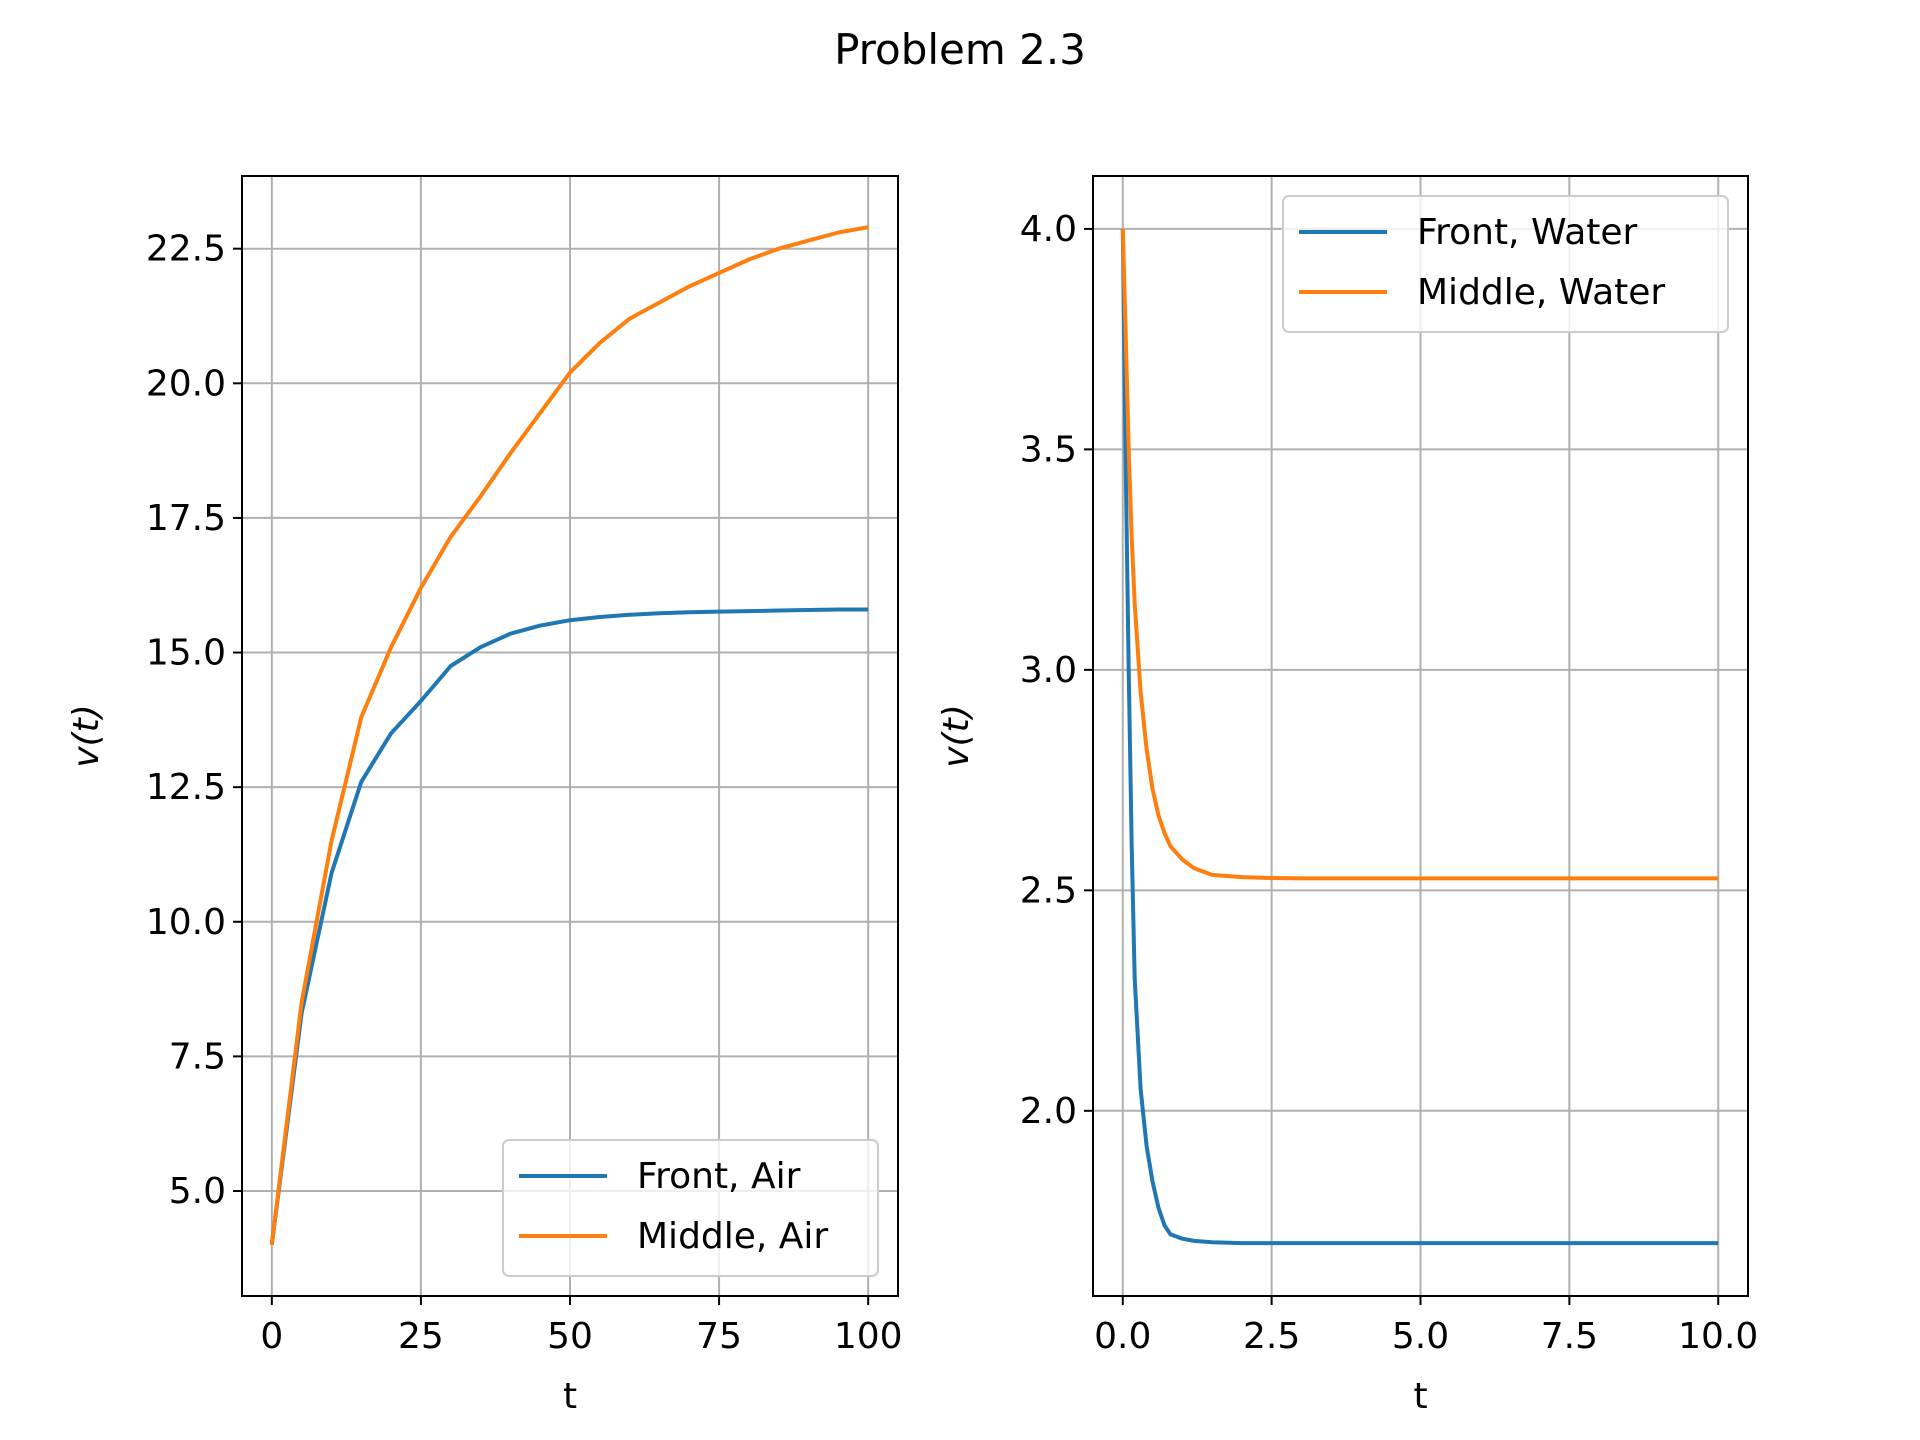 Image resolution: width=1920 pixels, height=1440 pixels. Describe the element at coordinates (186, 518) in the screenshot. I see `y-tick-label: 17.5` at that location.